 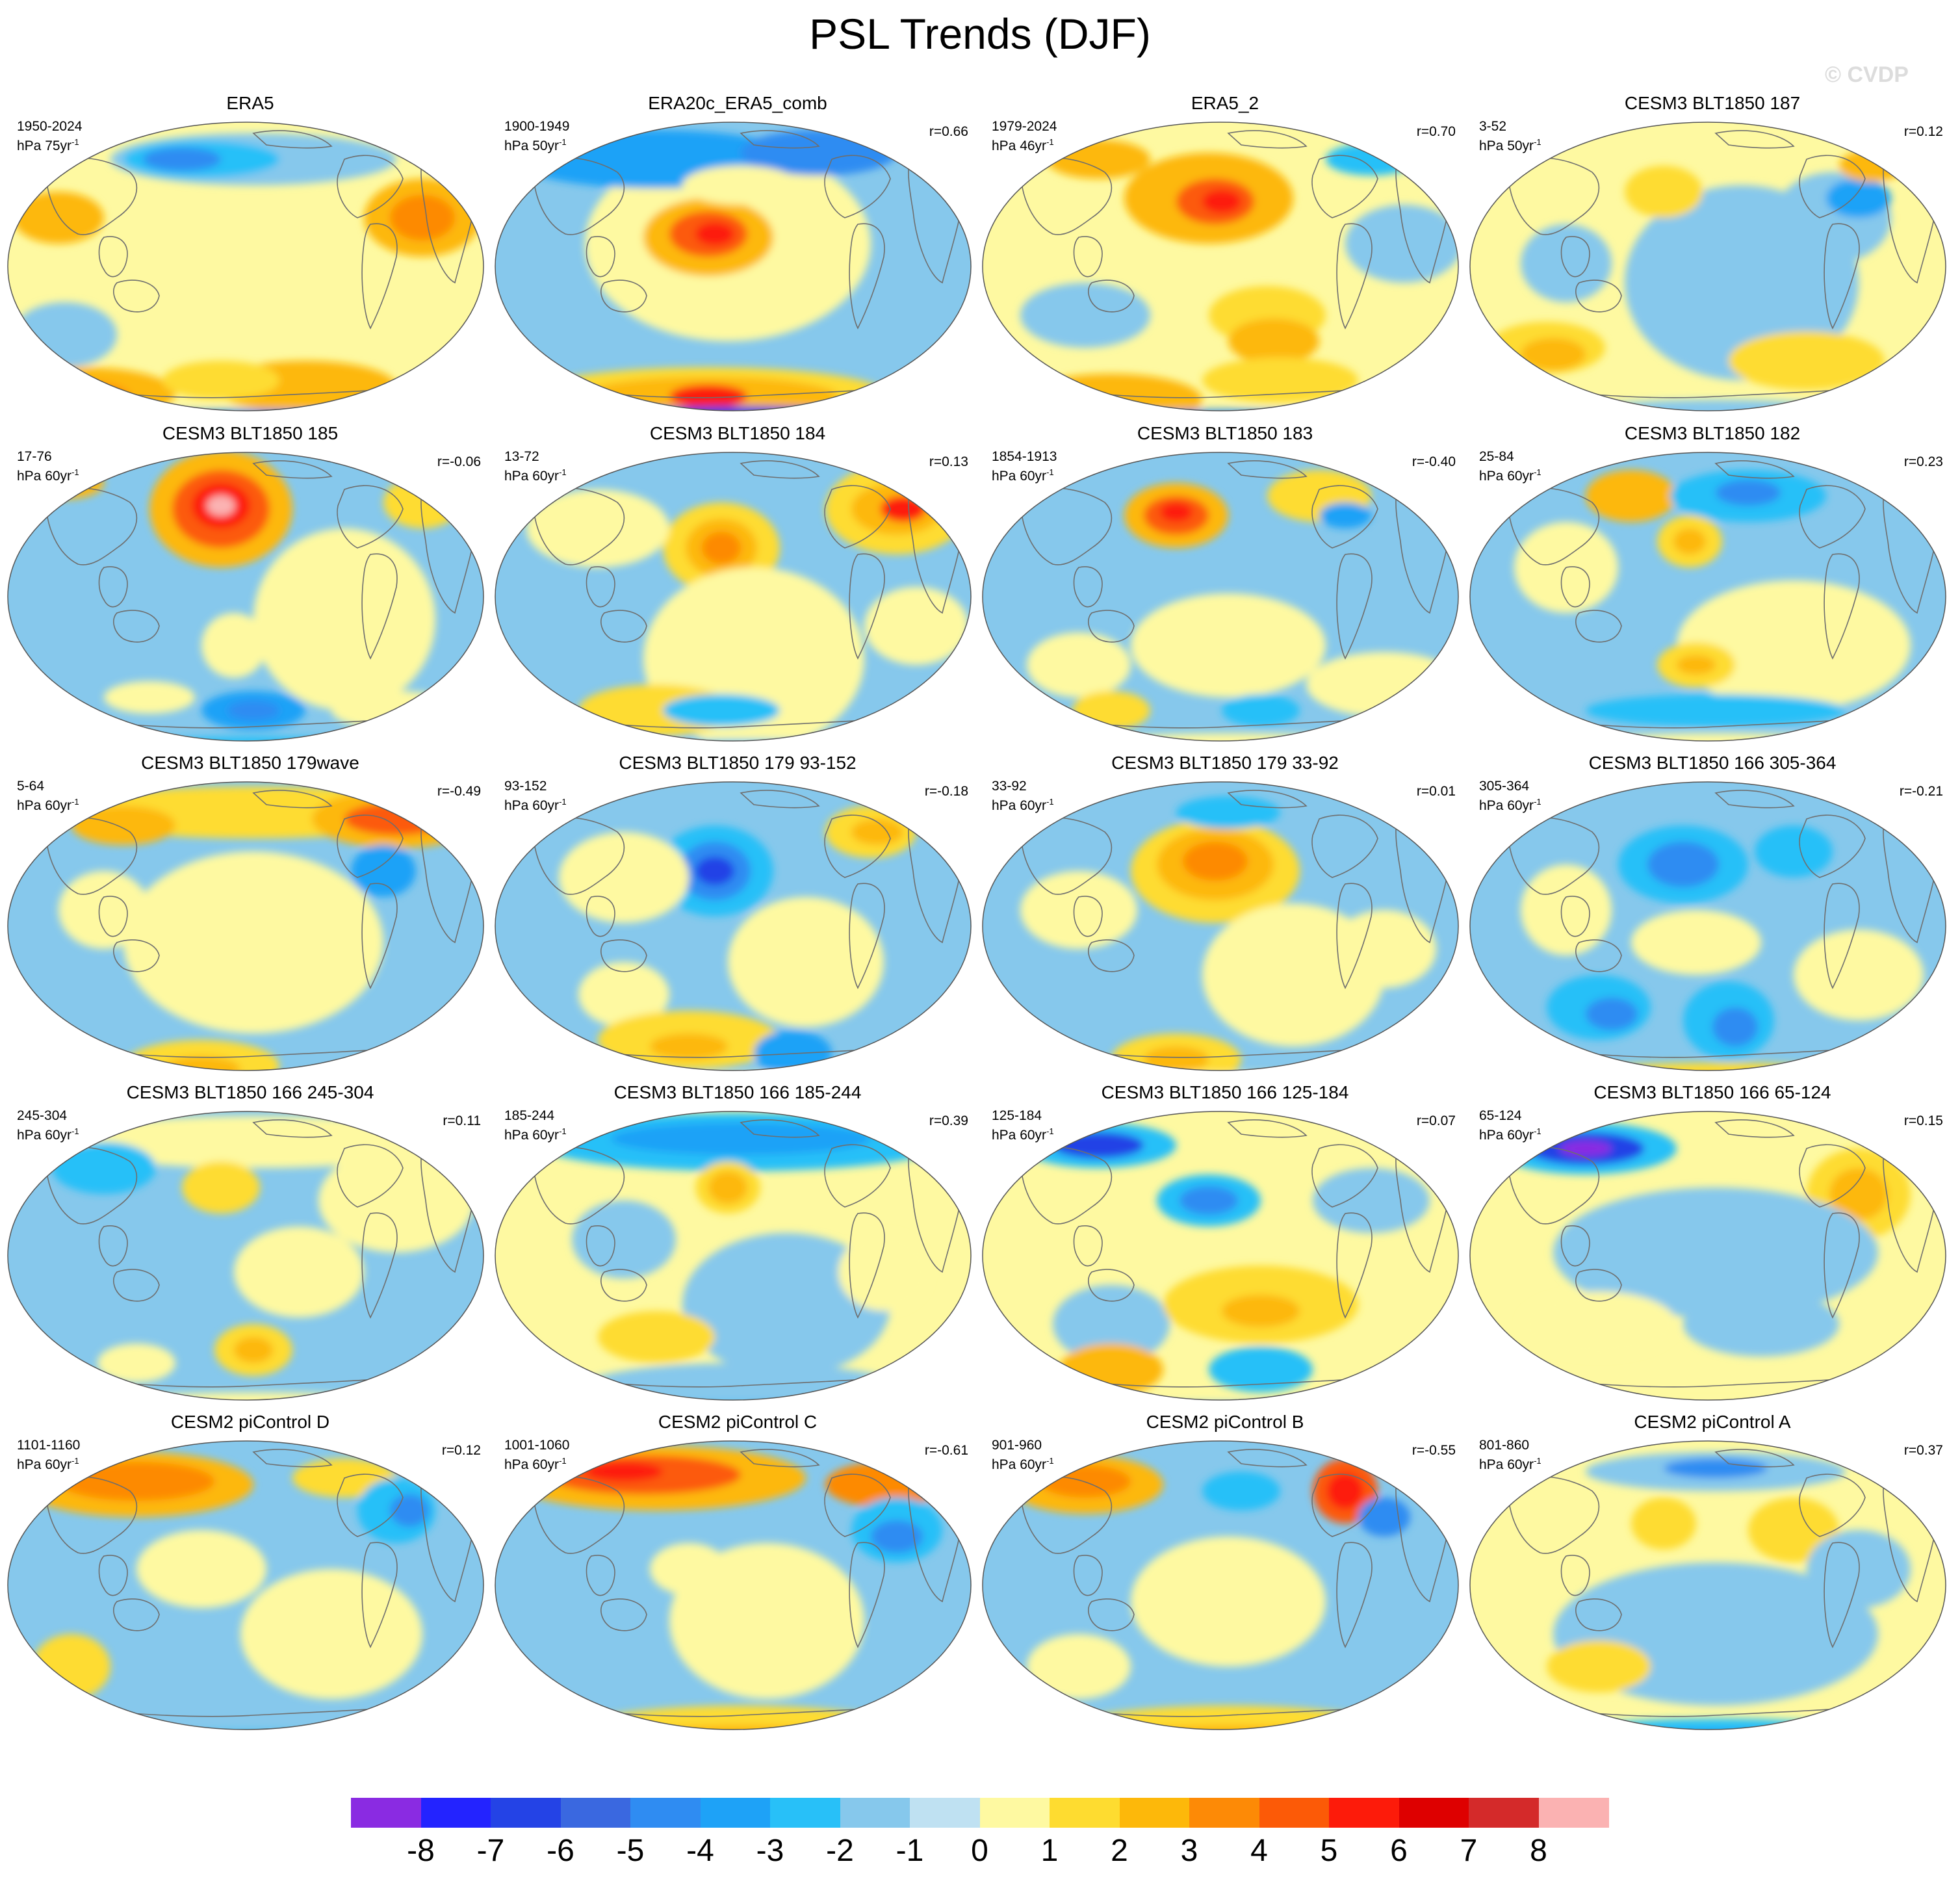 What do you see at coordinates (979, 1851) in the screenshot?
I see `colorbar-label: 0` at bounding box center [979, 1851].